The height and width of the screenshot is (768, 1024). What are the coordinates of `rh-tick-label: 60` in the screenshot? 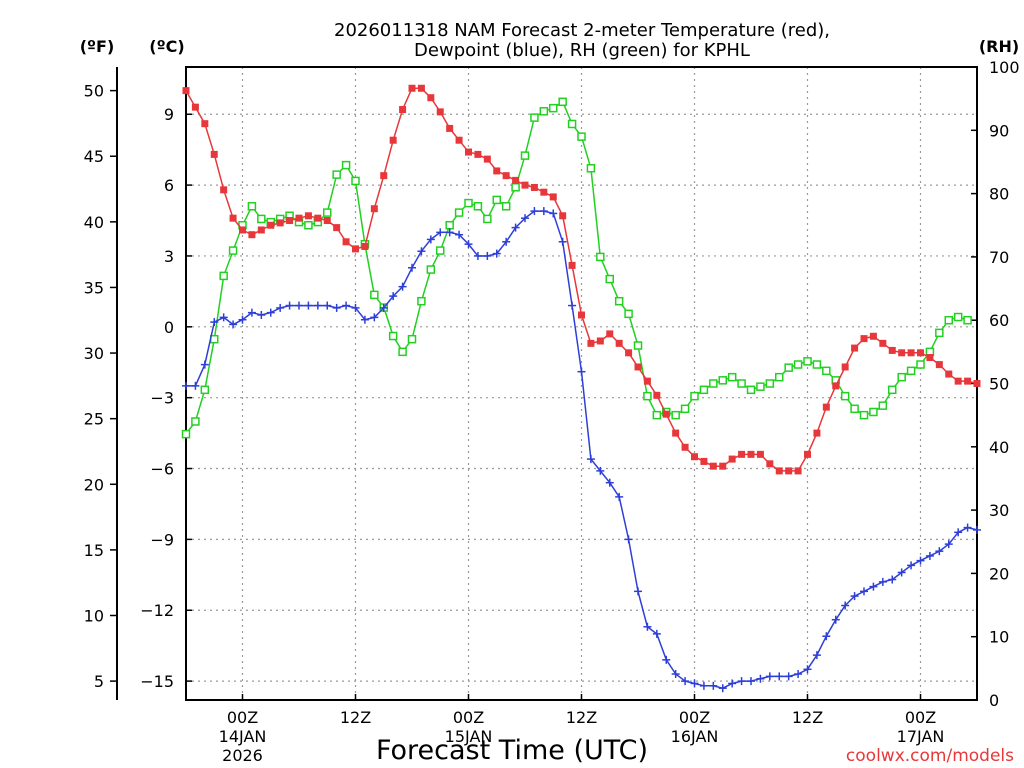 It's located at (999, 320).